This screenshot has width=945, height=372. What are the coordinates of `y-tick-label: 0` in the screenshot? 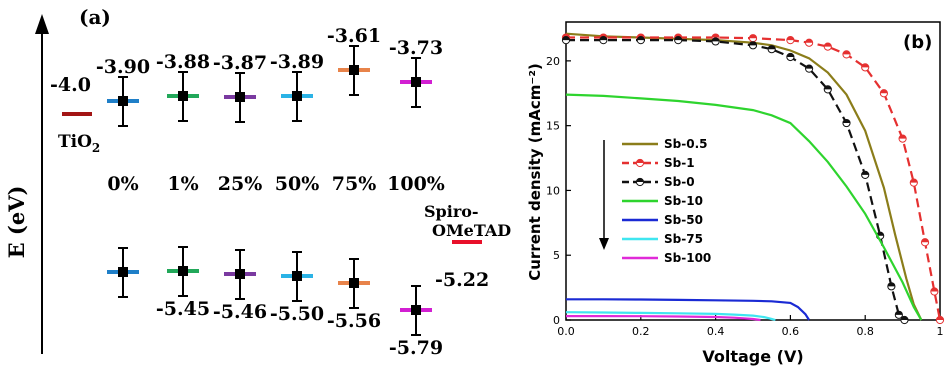 It's located at (556, 320).